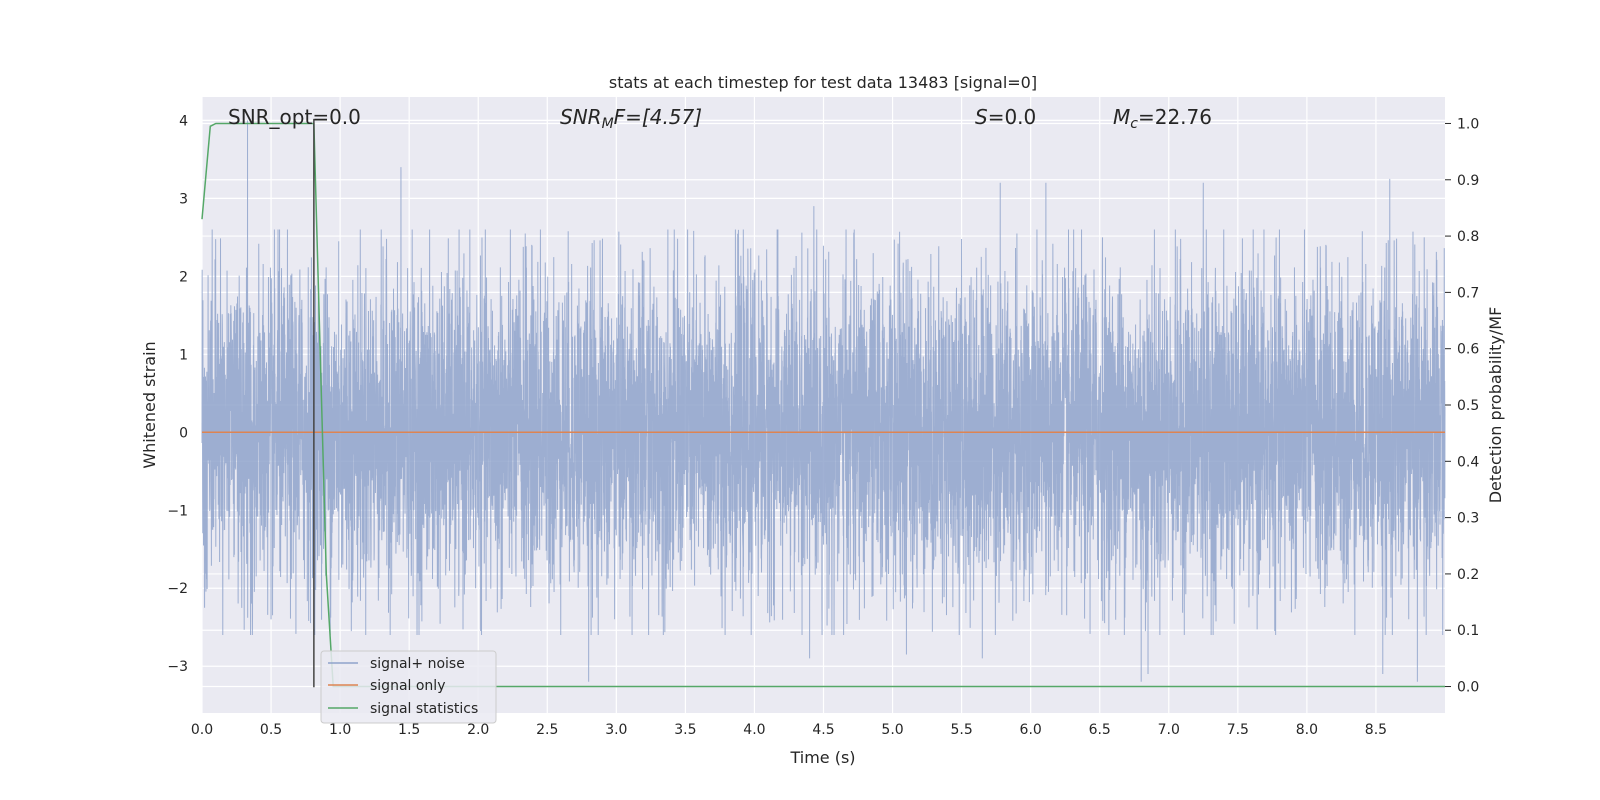 This screenshot has height=800, width=1600. I want to click on annotation-snr-mf-rest: F=[4.57], so click(658, 117).